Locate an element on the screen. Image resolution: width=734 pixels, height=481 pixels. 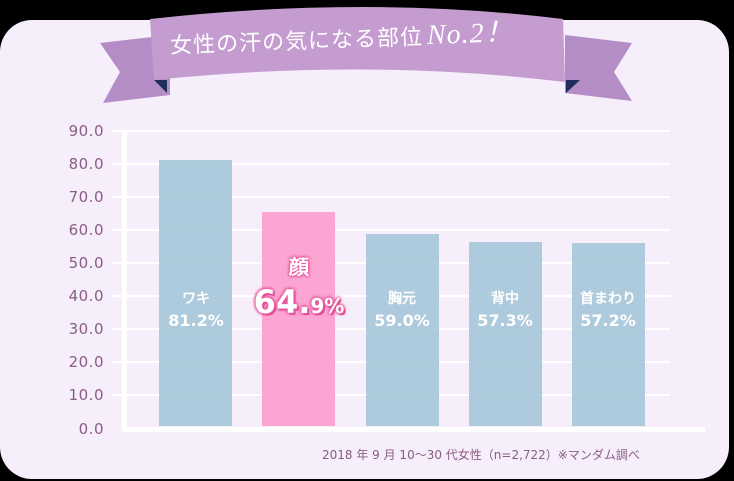
bar-kubimawari is located at coordinates (608, 334).